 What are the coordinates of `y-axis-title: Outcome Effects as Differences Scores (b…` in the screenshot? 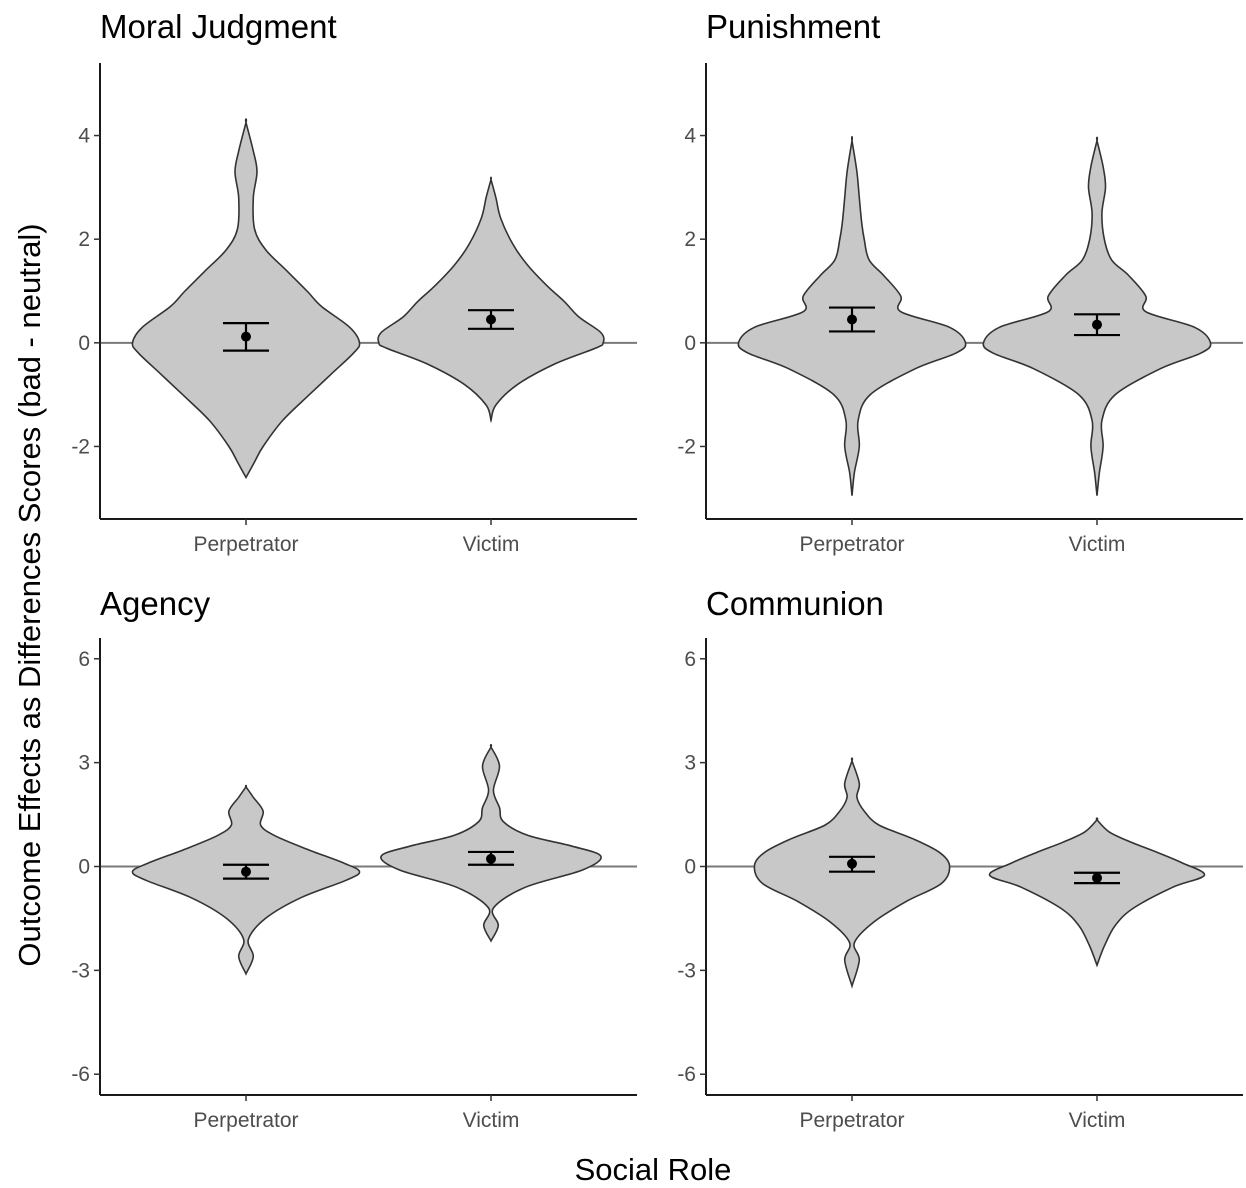 It's located at (29, 594).